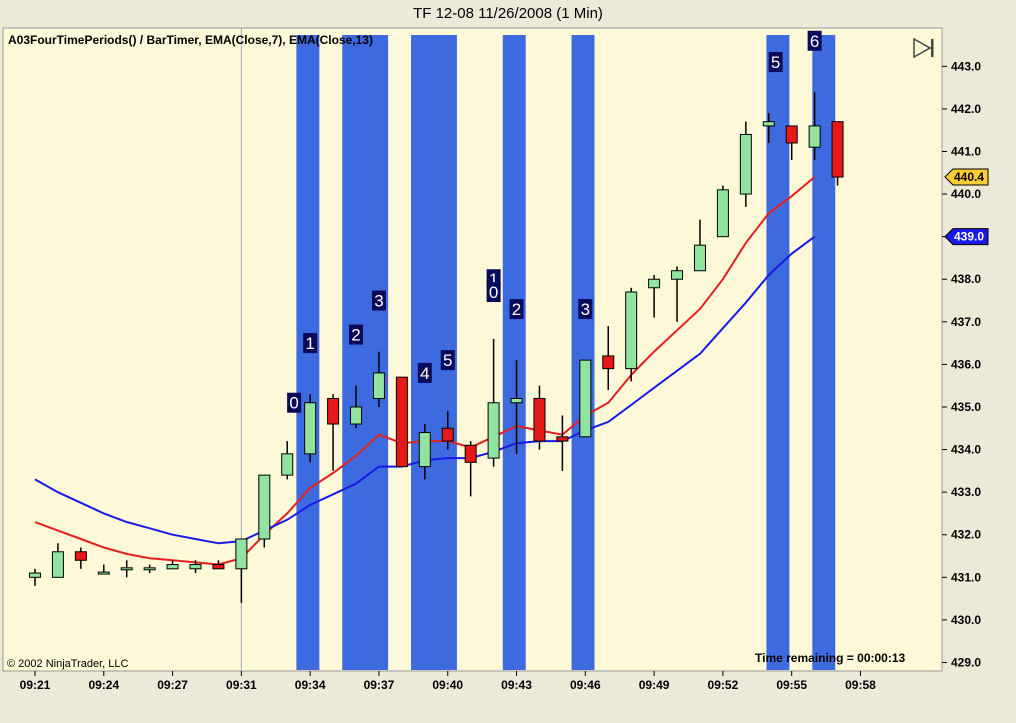  What do you see at coordinates (966, 577) in the screenshot?
I see `y-tick-label: 431.0` at bounding box center [966, 577].